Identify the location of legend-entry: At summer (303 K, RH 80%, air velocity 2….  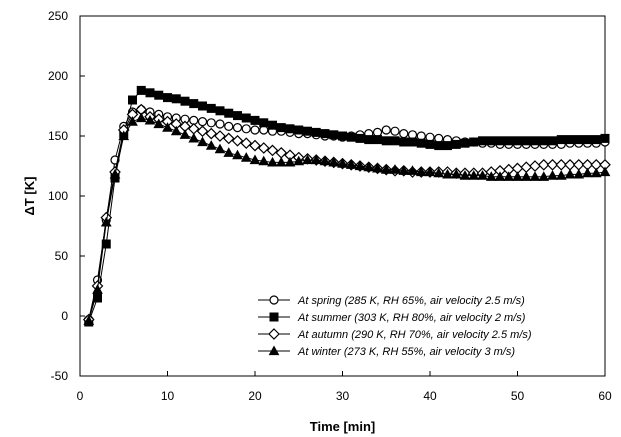
(392, 318).